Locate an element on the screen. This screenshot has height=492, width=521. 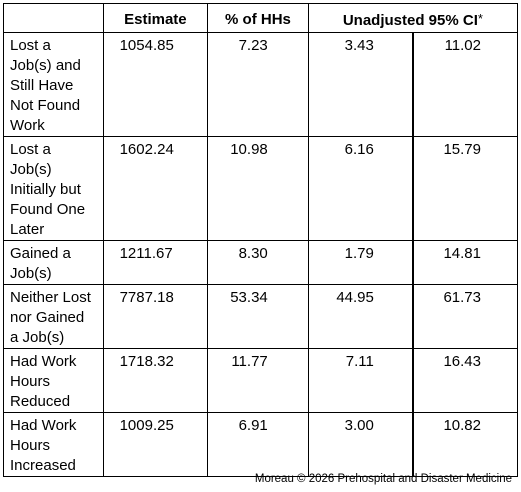
row-label: Had Work Hours Reduced is located at coordinates (53, 380).